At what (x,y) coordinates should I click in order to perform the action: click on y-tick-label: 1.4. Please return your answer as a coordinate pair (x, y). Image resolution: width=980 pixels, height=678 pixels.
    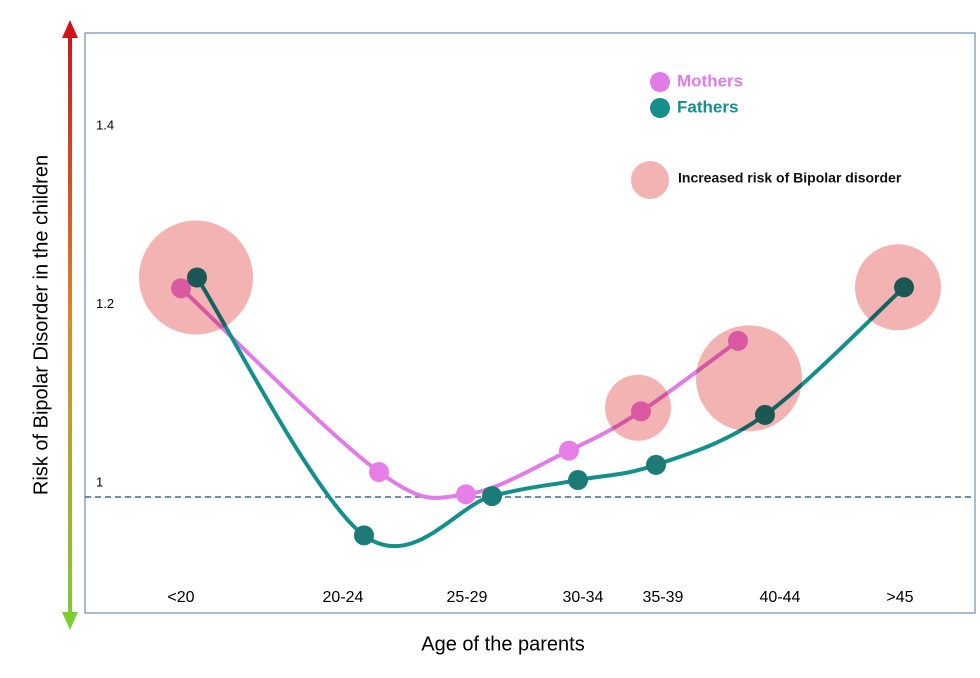
    Looking at the image, I should click on (105, 125).